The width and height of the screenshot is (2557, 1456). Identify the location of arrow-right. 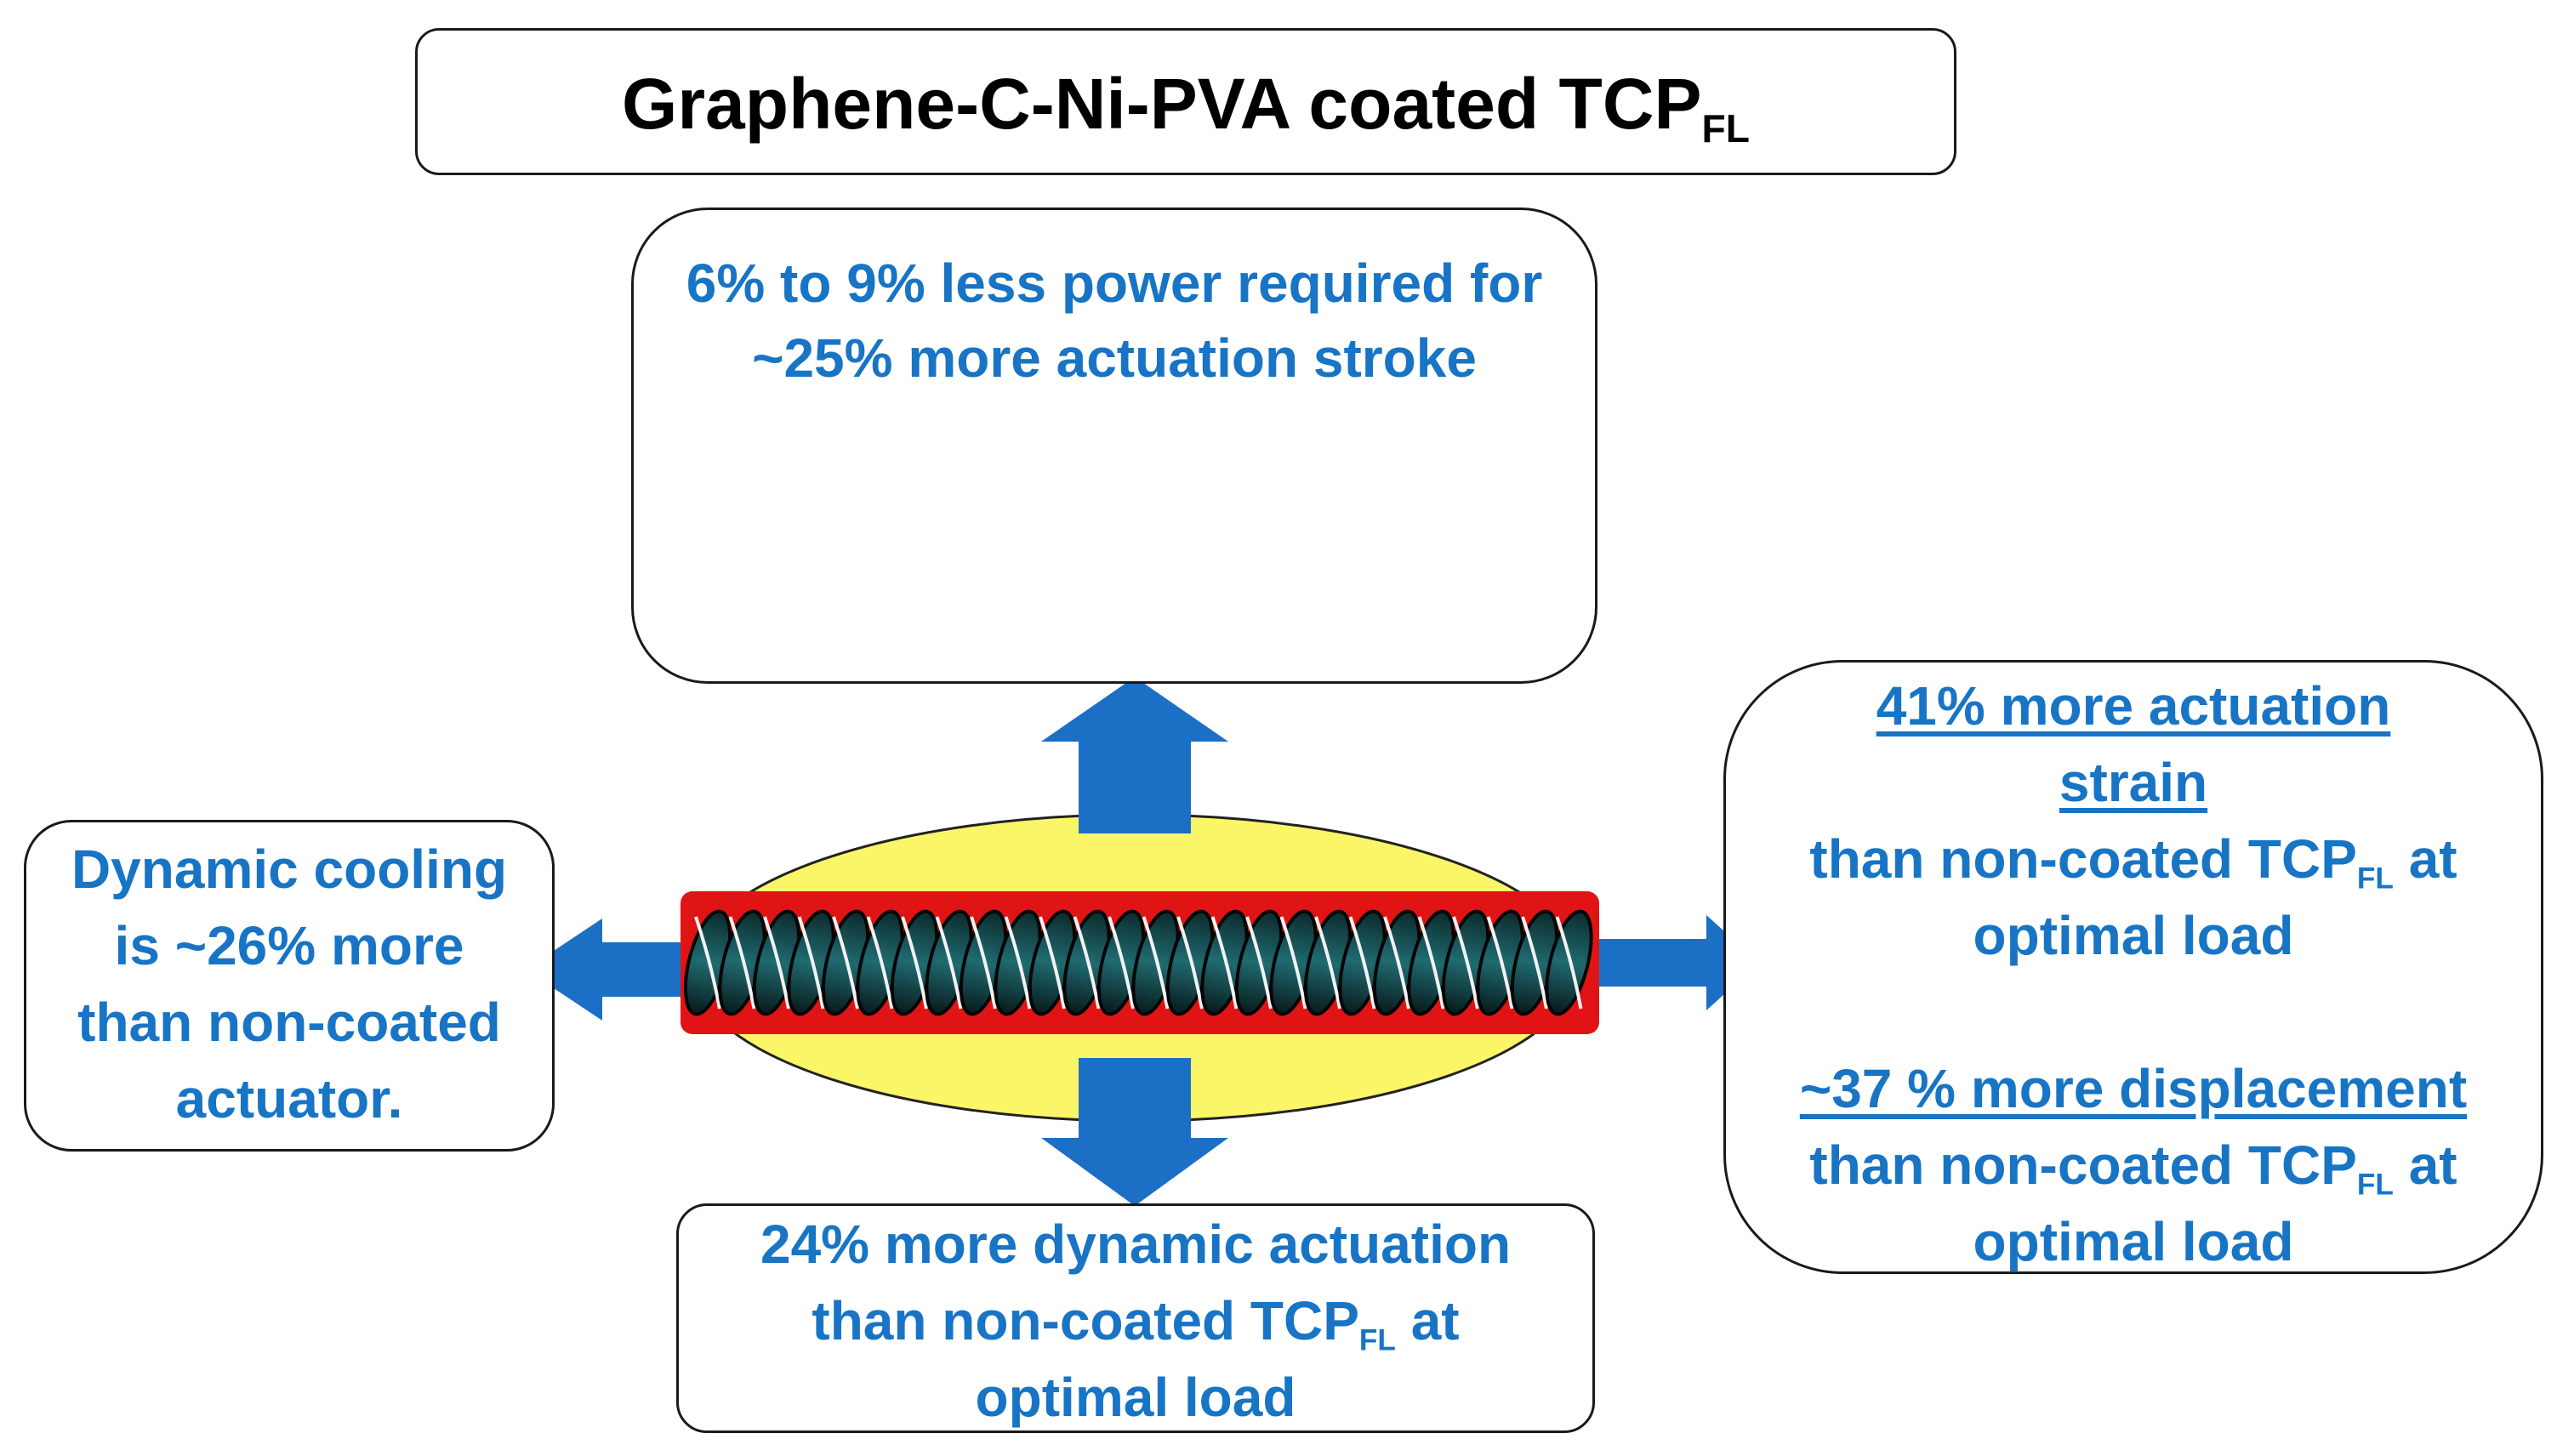
(1674, 962).